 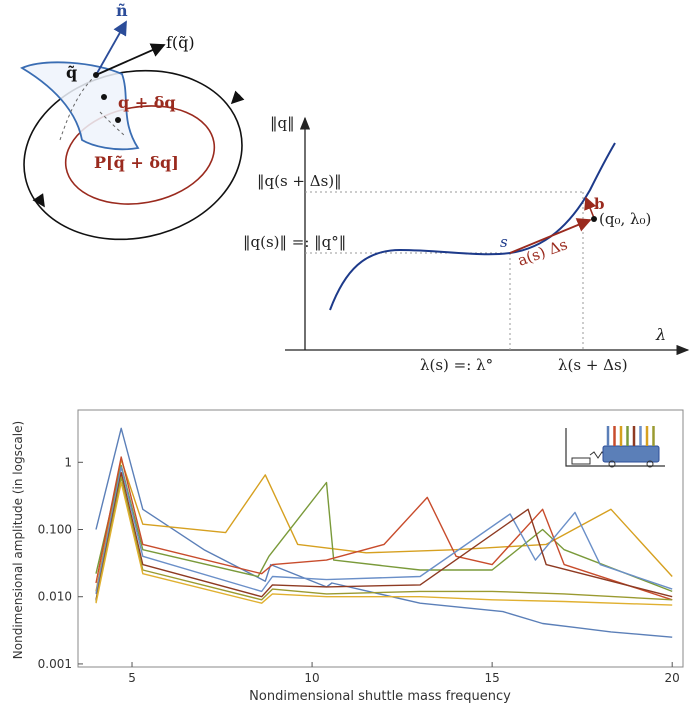 I want to click on orbit-diagram: ñ f(q̃) q̃ q + δq P[q̃ + δq], so click(x=132, y=121).